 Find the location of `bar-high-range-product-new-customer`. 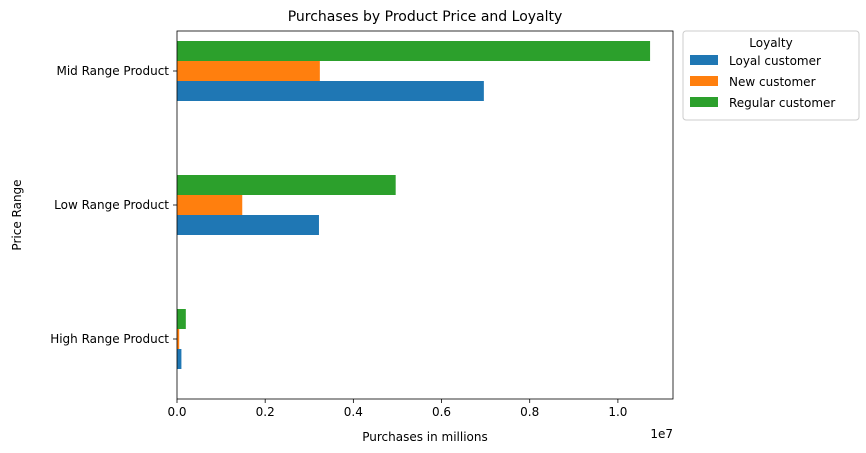

bar-high-range-product-new-customer is located at coordinates (178, 339).